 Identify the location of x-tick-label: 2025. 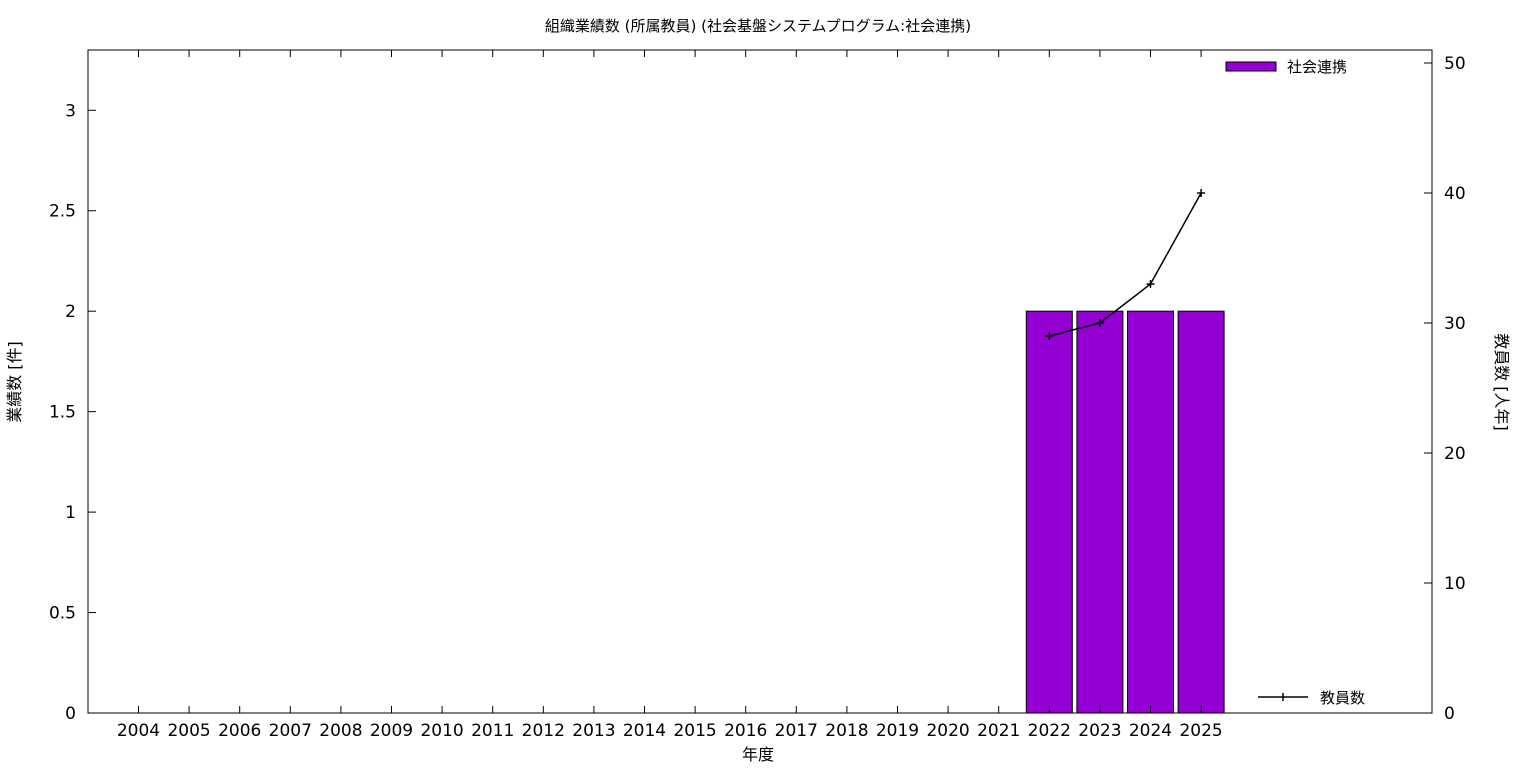
(1200, 731).